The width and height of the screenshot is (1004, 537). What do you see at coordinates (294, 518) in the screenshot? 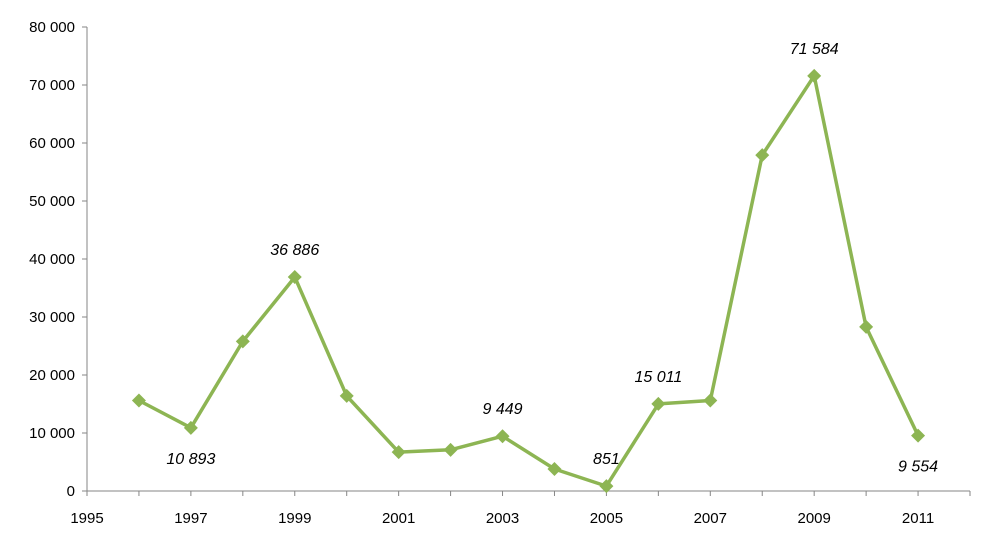
I see `x-tick-label: 1999` at bounding box center [294, 518].